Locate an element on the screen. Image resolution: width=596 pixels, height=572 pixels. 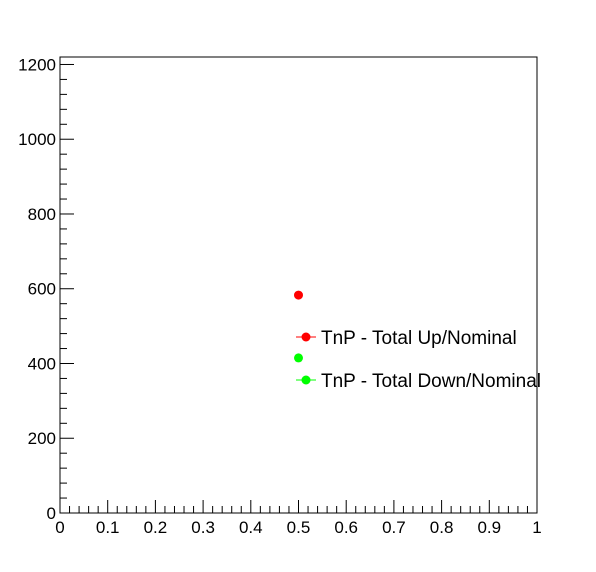
x-tick-label: 1 is located at coordinates (536, 527).